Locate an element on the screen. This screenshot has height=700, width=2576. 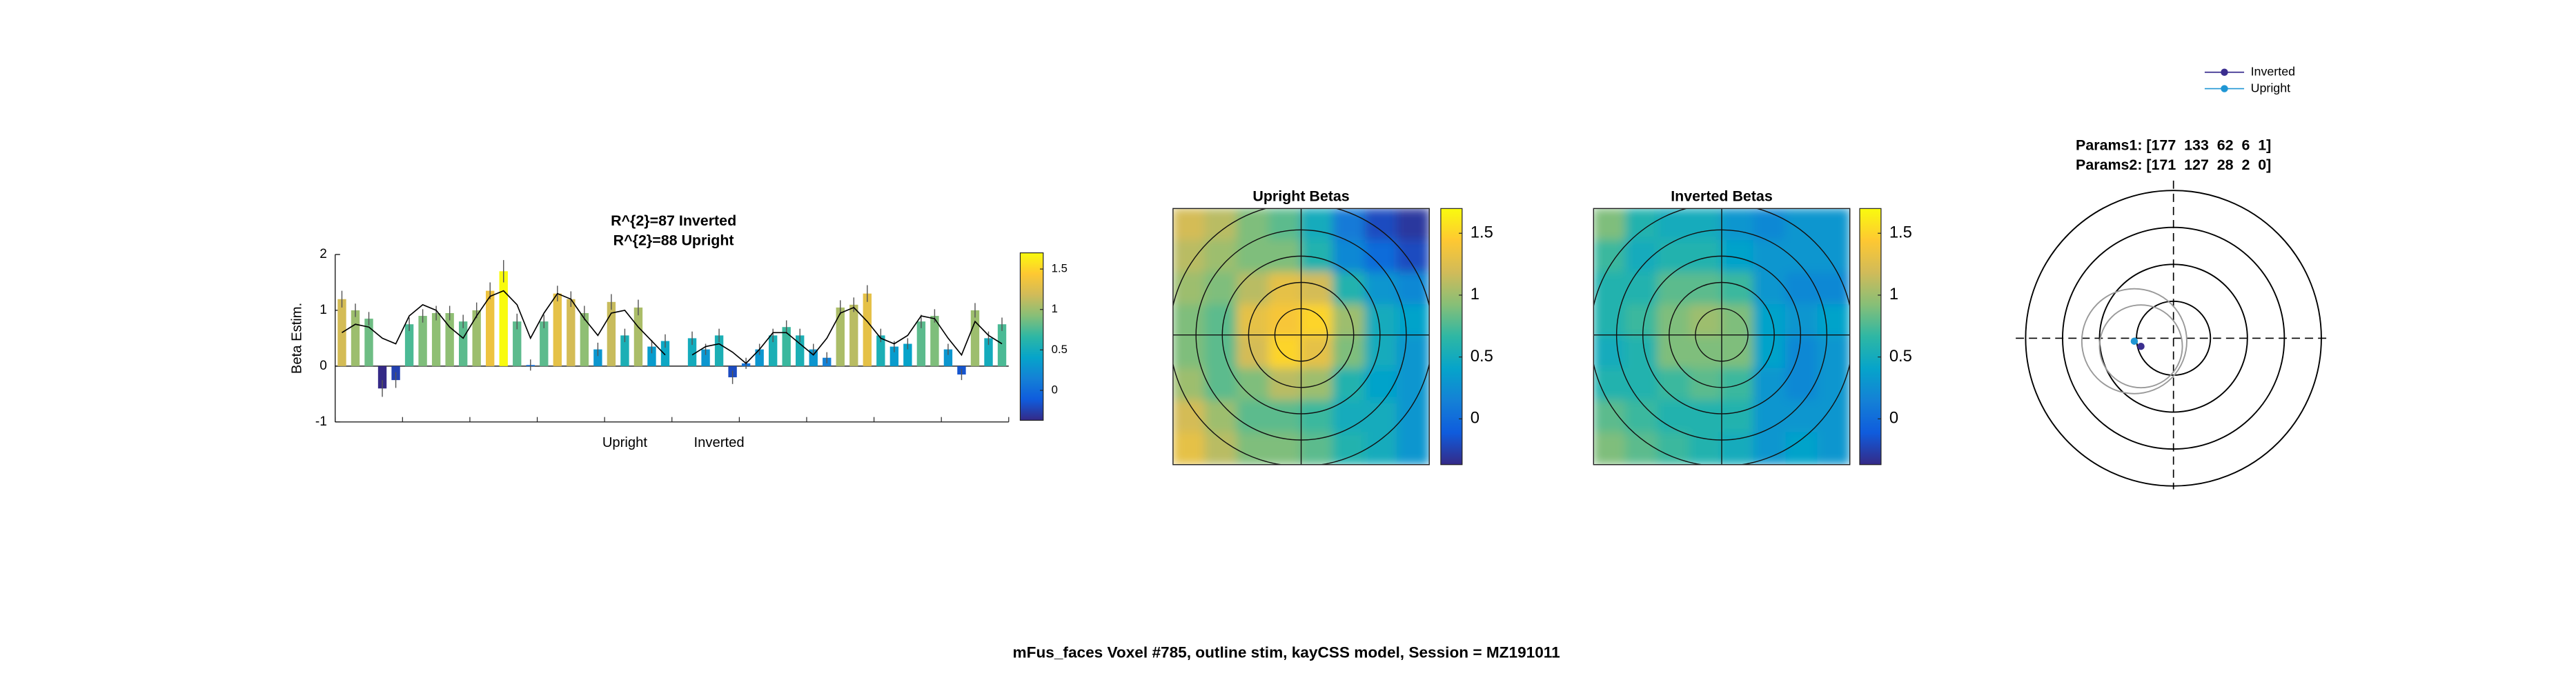
heatmap-cells is located at coordinates (1301, 337).